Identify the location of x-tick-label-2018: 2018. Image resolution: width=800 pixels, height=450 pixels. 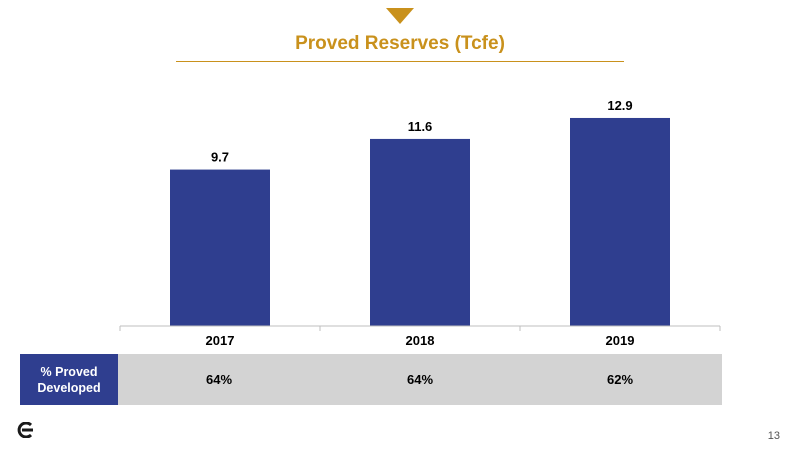
(420, 340).